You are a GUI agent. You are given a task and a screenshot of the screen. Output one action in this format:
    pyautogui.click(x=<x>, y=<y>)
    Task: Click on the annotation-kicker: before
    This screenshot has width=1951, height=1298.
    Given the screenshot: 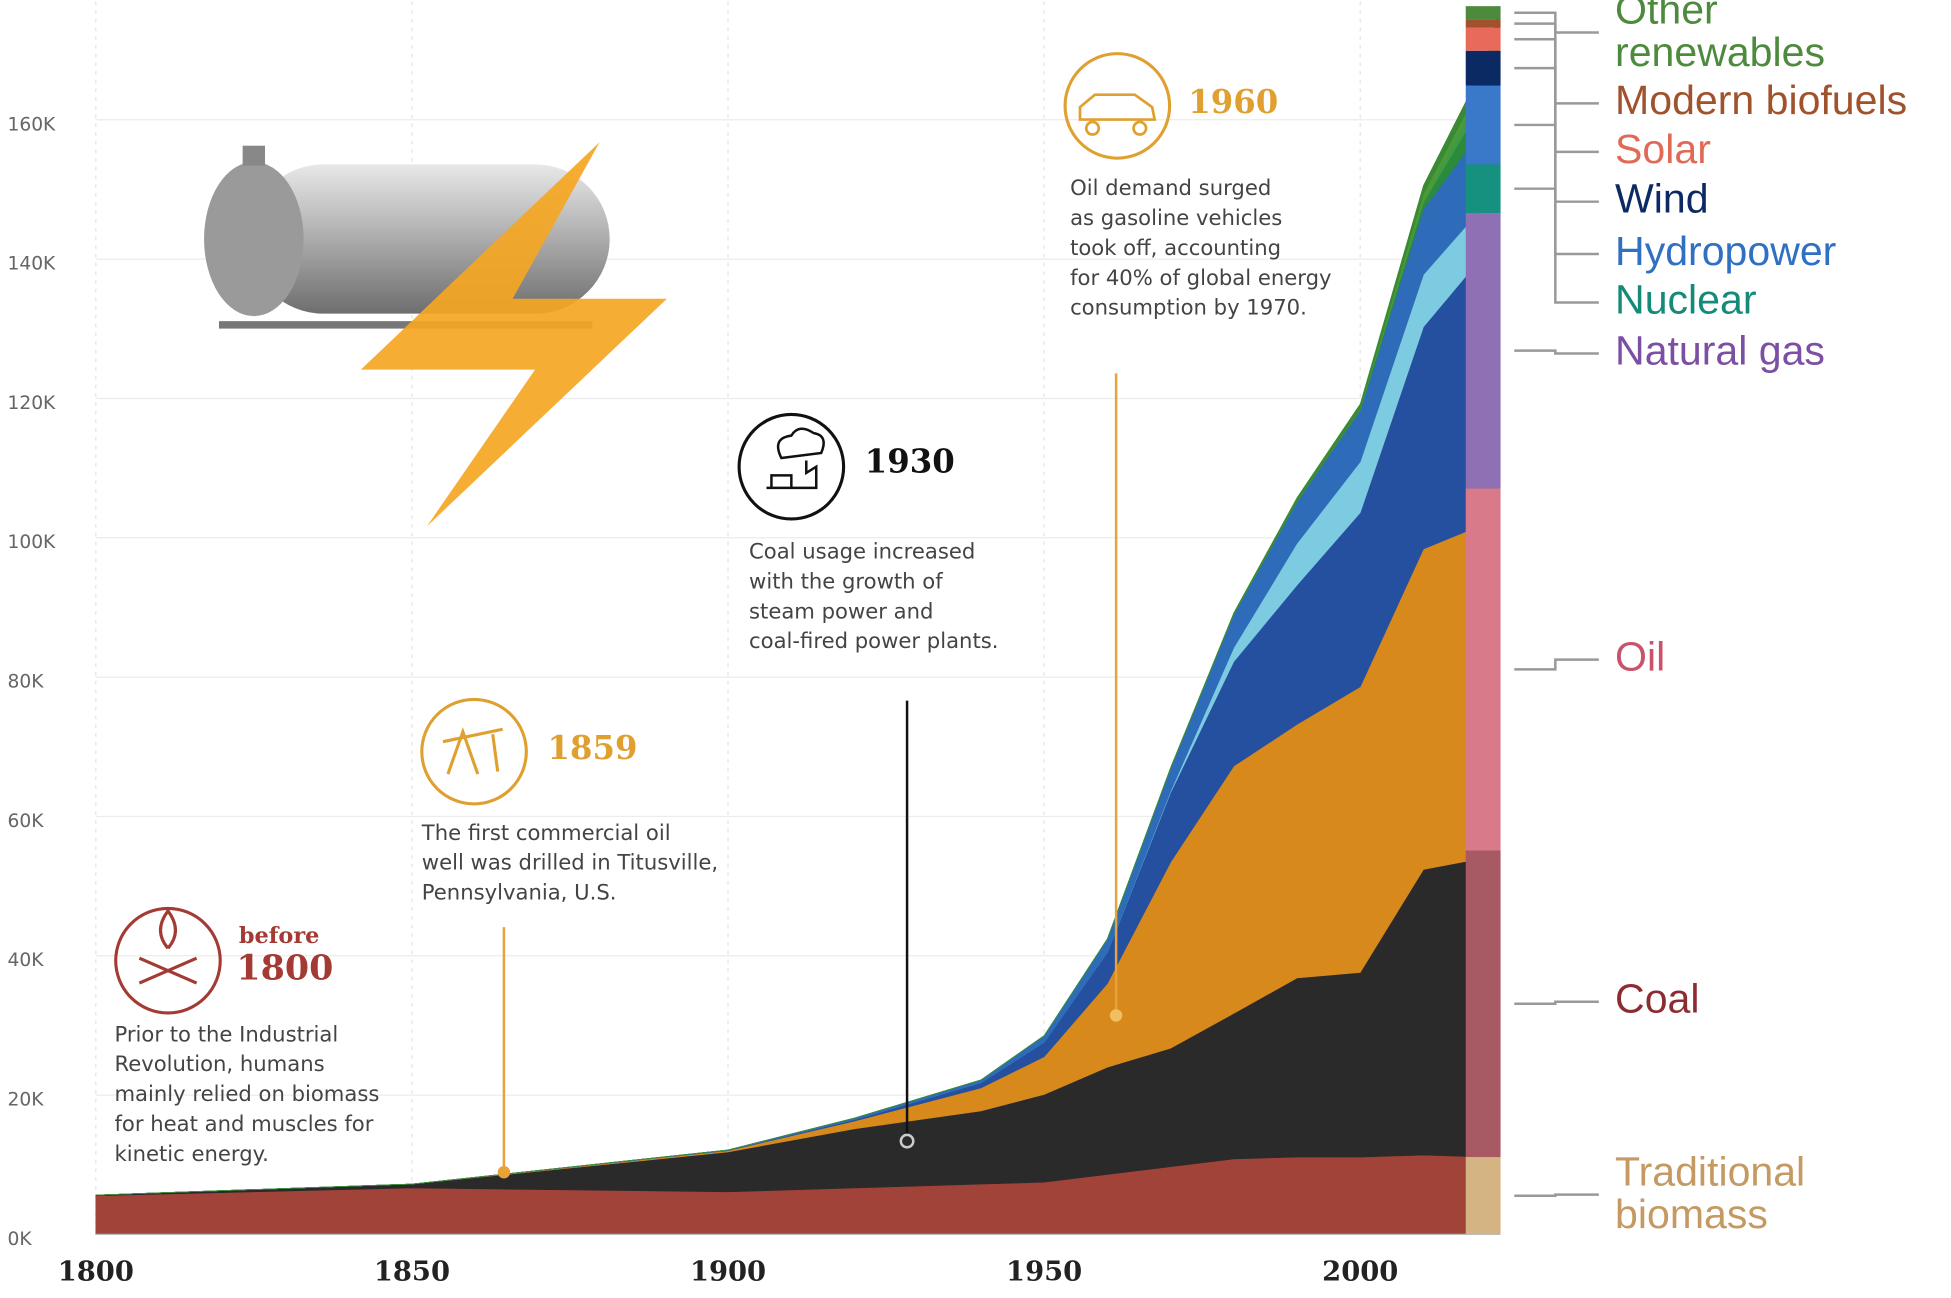 What is the action you would take?
    pyautogui.click(x=279, y=936)
    